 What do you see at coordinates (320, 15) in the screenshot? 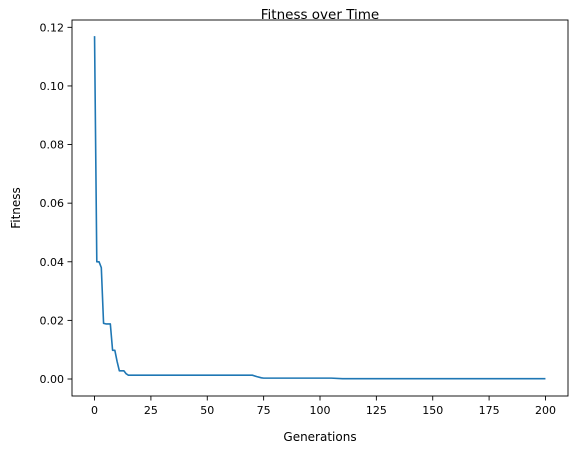
I see `chart-title: Fitness over Time` at bounding box center [320, 15].